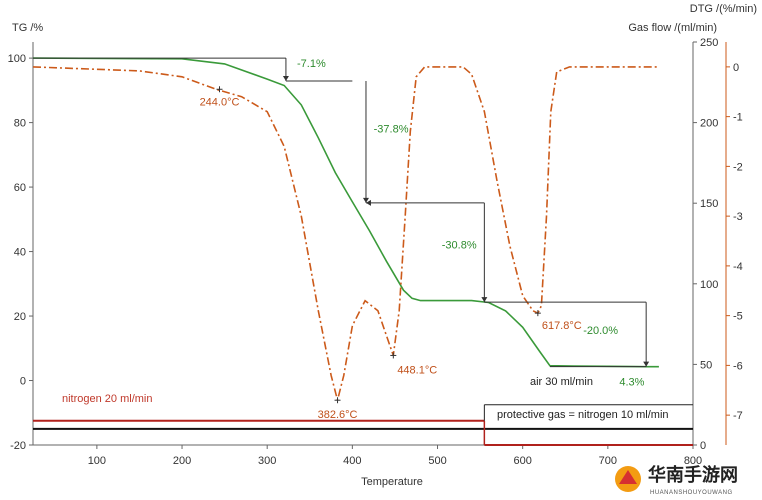 The image size is (762, 500). I want to click on step1-label: -7.1%, so click(311, 64).